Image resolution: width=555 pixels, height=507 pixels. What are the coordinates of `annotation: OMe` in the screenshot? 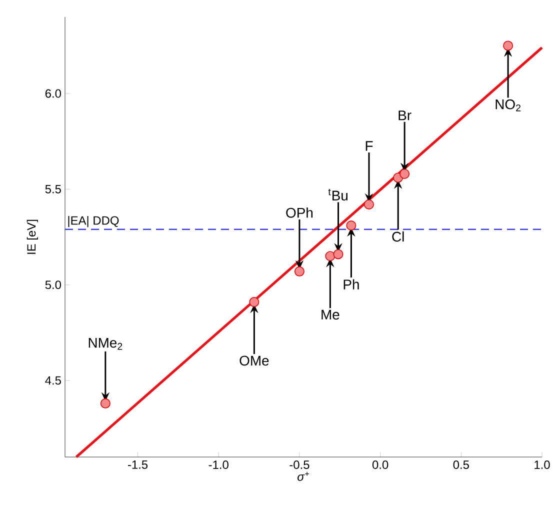 It's located at (254, 361).